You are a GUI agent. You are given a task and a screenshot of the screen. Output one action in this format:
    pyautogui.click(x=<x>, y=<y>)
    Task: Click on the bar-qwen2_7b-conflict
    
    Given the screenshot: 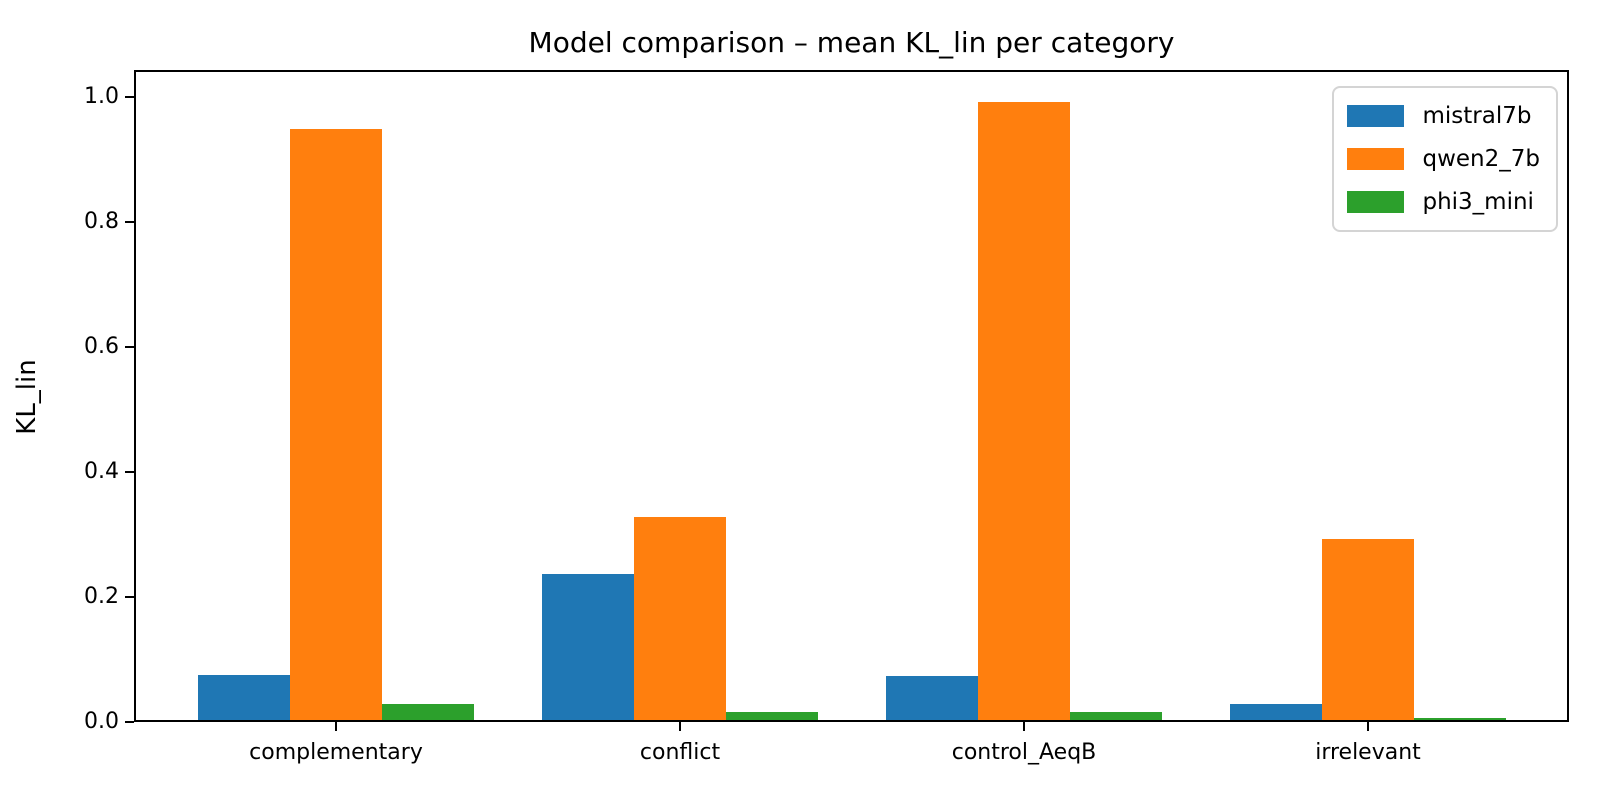 What is the action you would take?
    pyautogui.click(x=680, y=618)
    